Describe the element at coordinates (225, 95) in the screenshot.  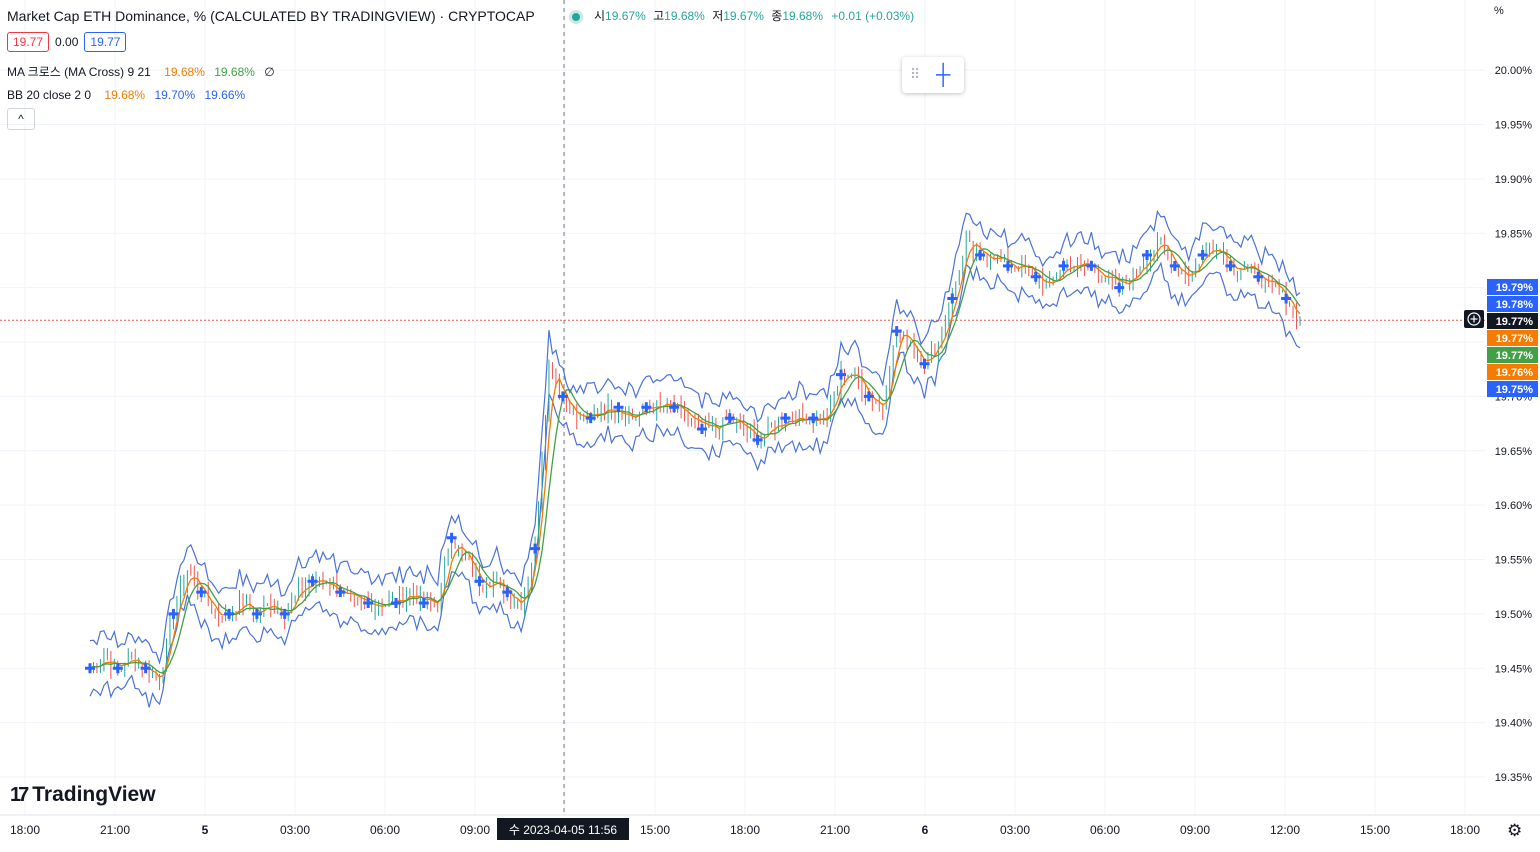
I see `bb-lower-value: 19.66%` at that location.